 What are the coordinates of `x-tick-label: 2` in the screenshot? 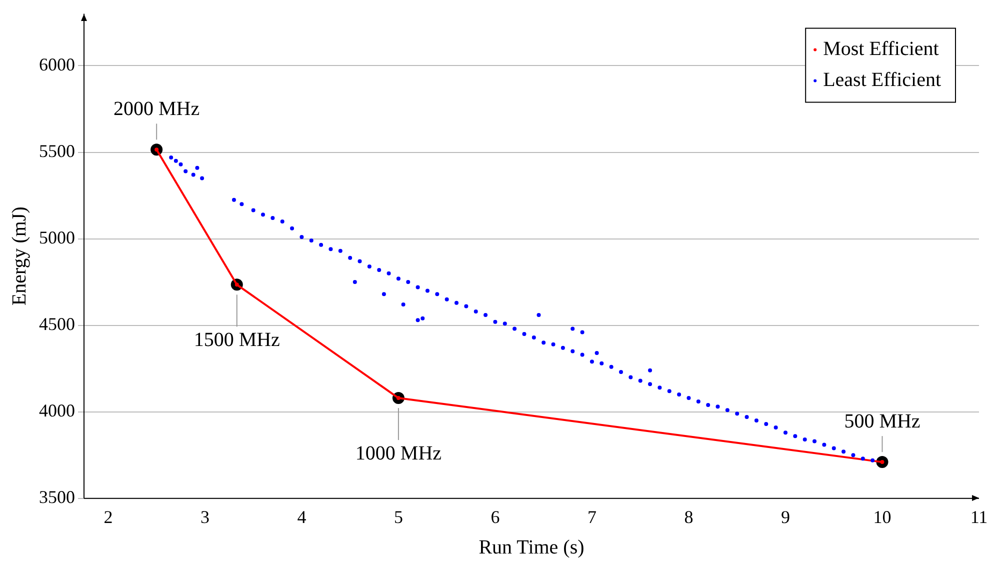 It's located at (108, 516).